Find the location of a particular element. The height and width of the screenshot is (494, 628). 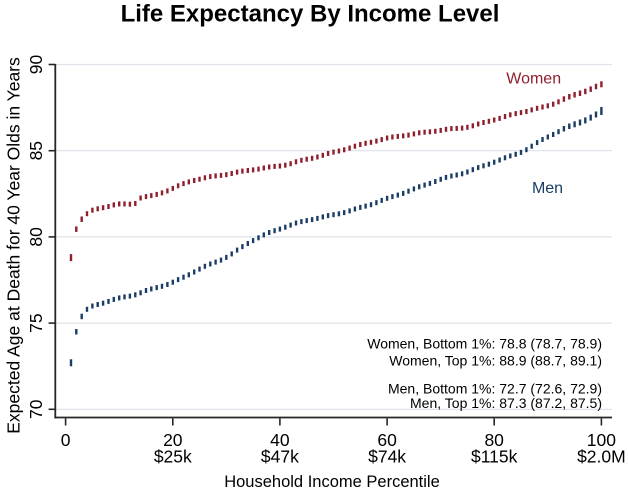

svg-text: $115k is located at coordinates (494, 457).